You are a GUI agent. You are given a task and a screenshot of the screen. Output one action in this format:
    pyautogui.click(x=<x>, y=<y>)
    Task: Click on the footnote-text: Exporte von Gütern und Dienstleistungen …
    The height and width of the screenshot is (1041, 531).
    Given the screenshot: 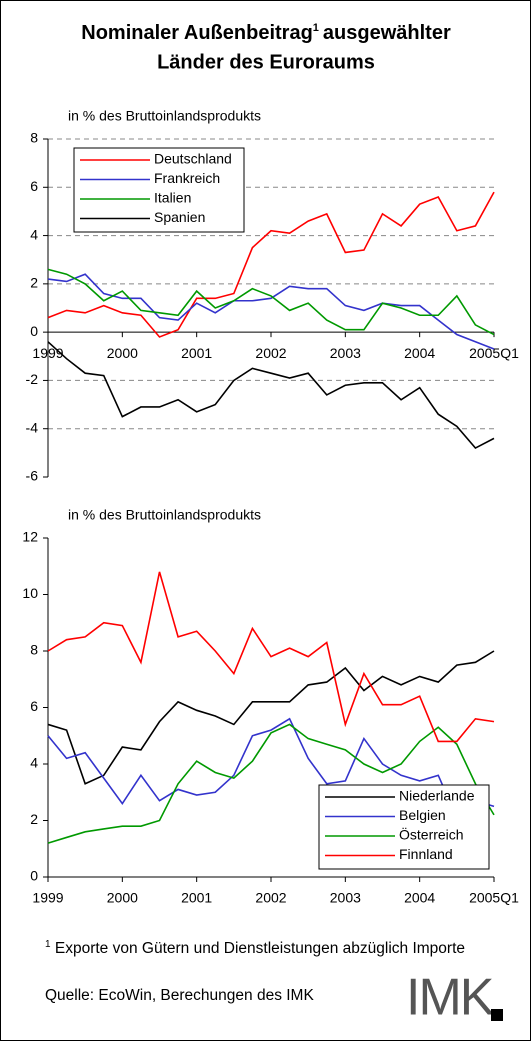 What is the action you would take?
    pyautogui.click(x=260, y=949)
    